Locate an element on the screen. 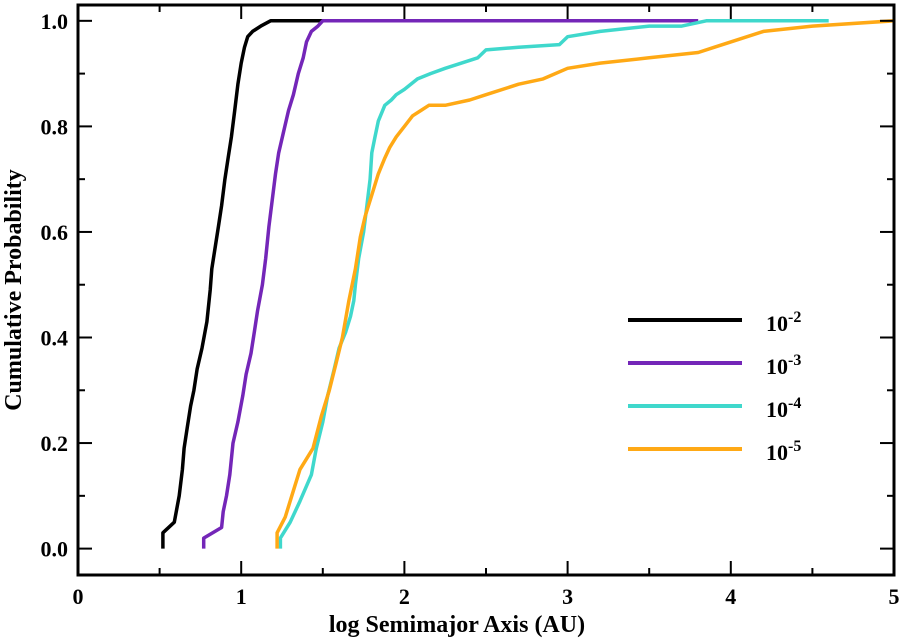 The height and width of the screenshot is (639, 900). x-tick-label-1: 1 is located at coordinates (241, 596).